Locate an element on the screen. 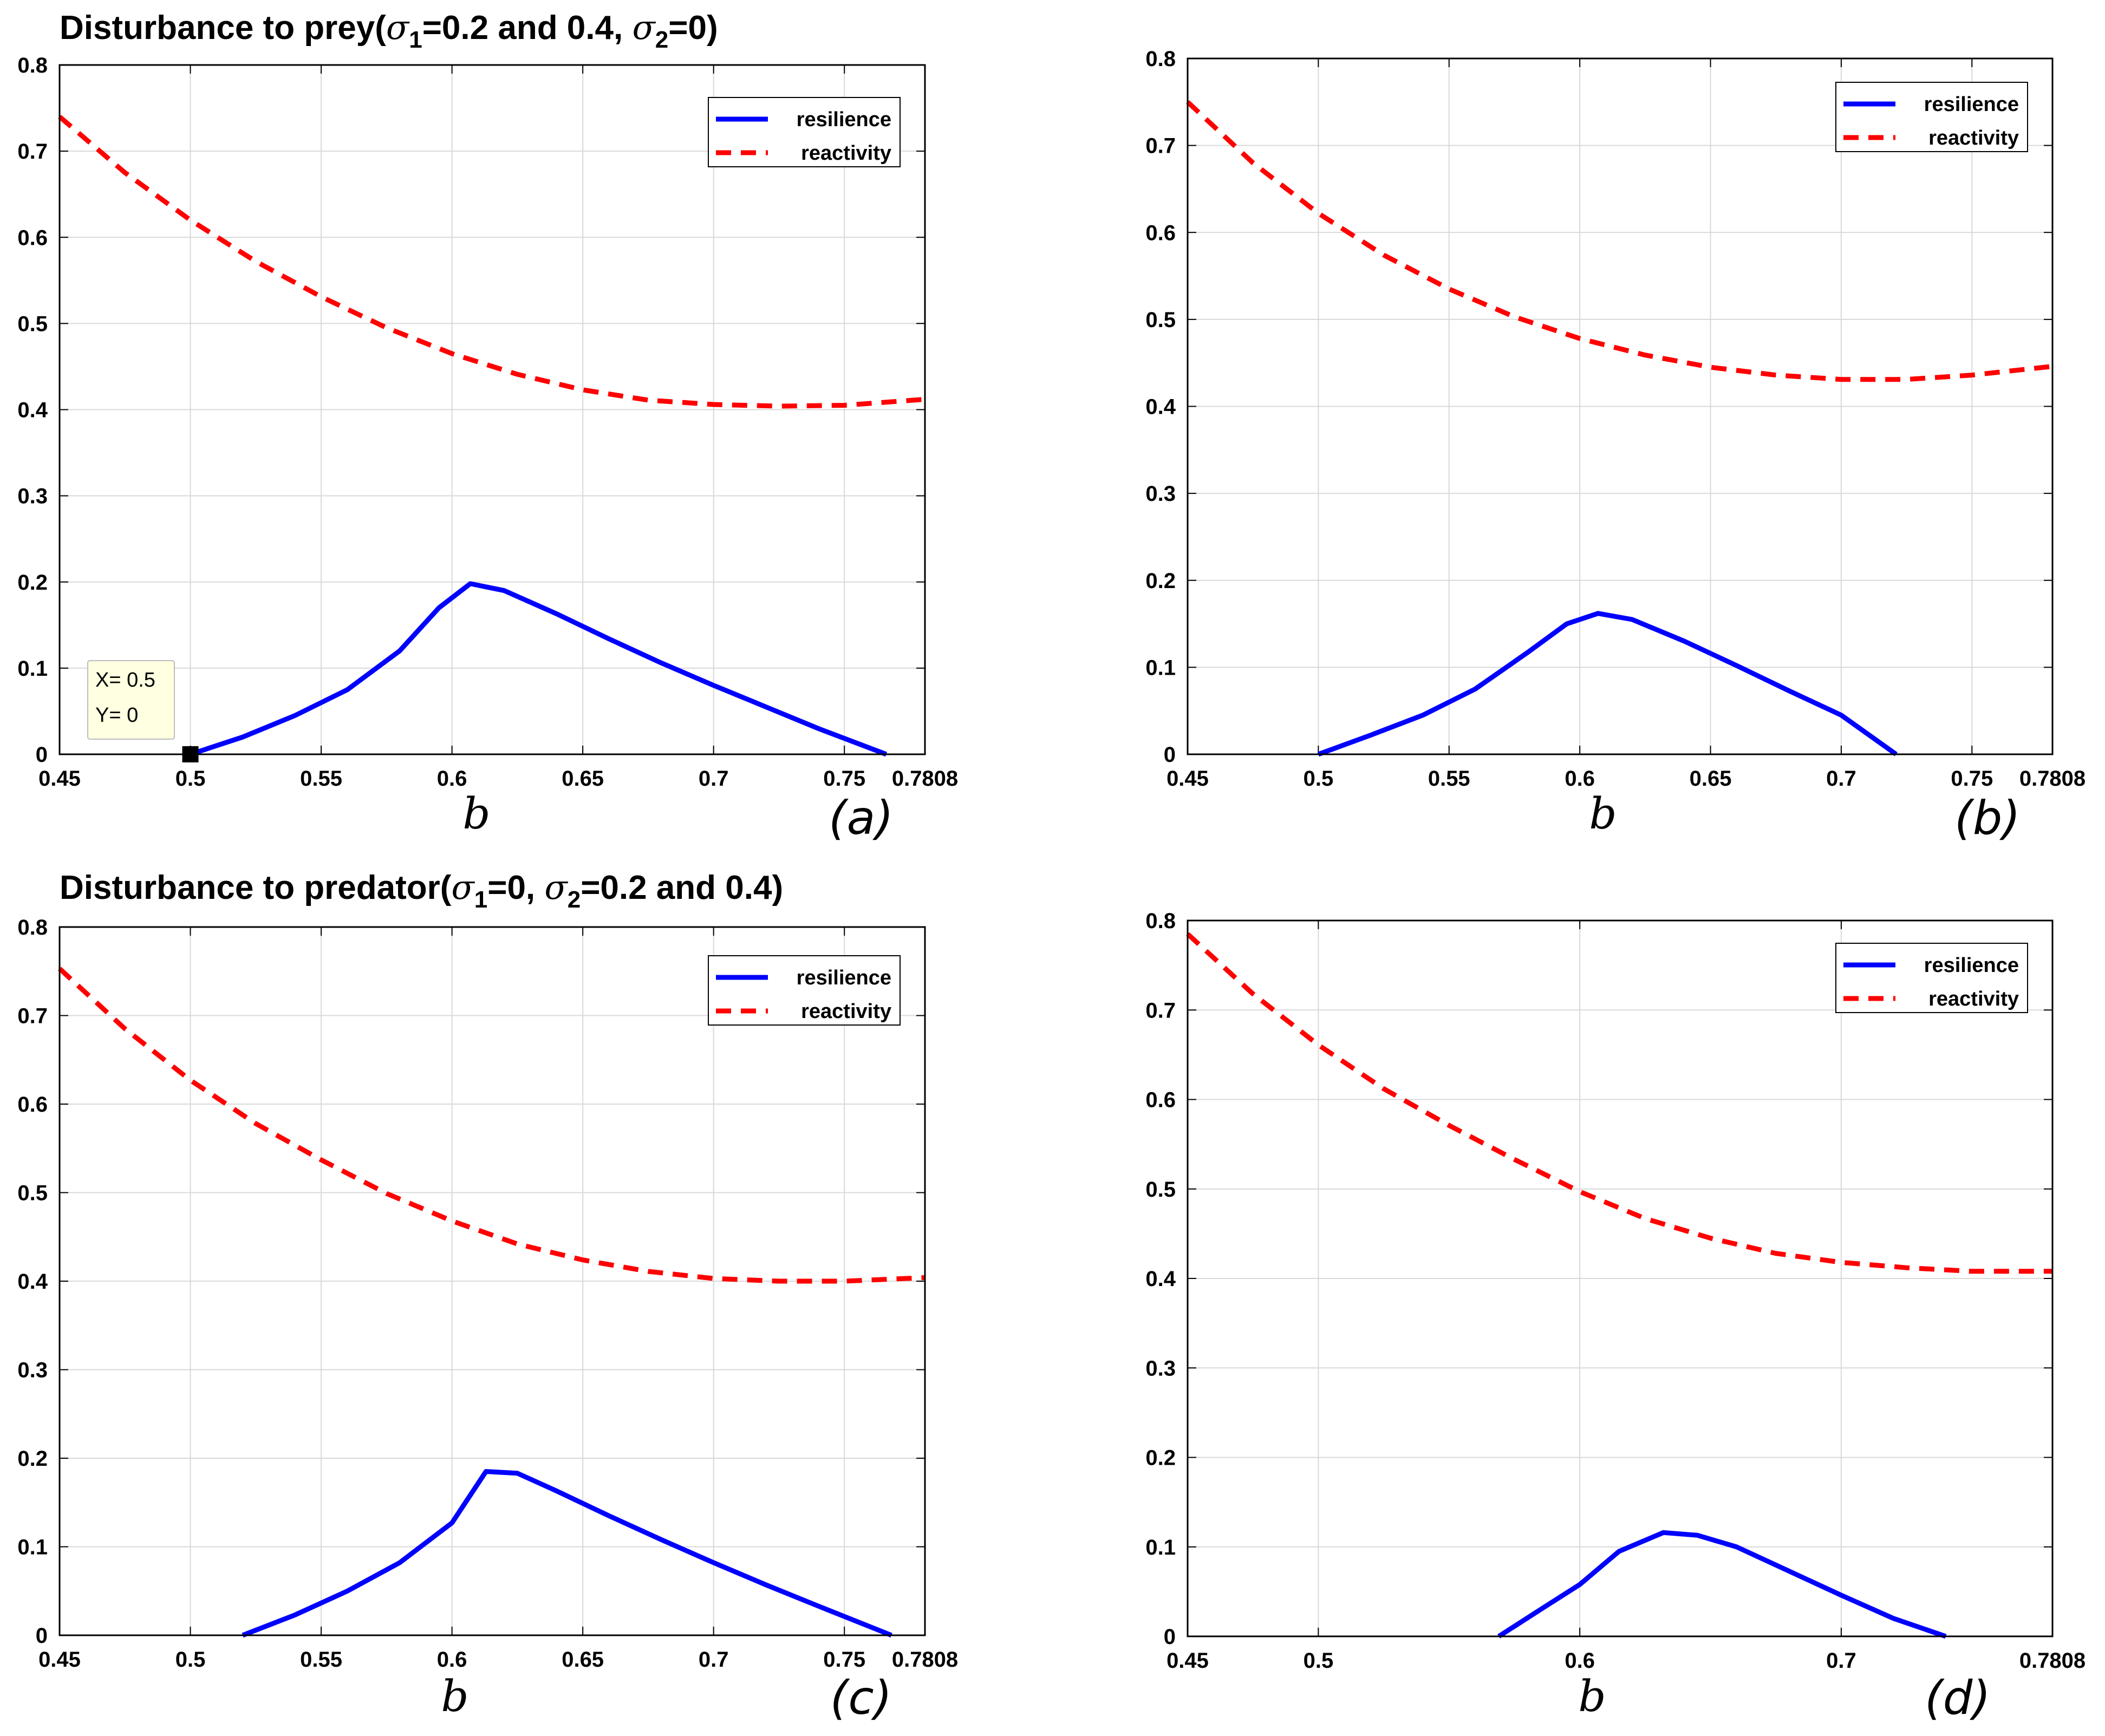 The height and width of the screenshot is (1736, 2105). datatip-marker is located at coordinates (190, 754).